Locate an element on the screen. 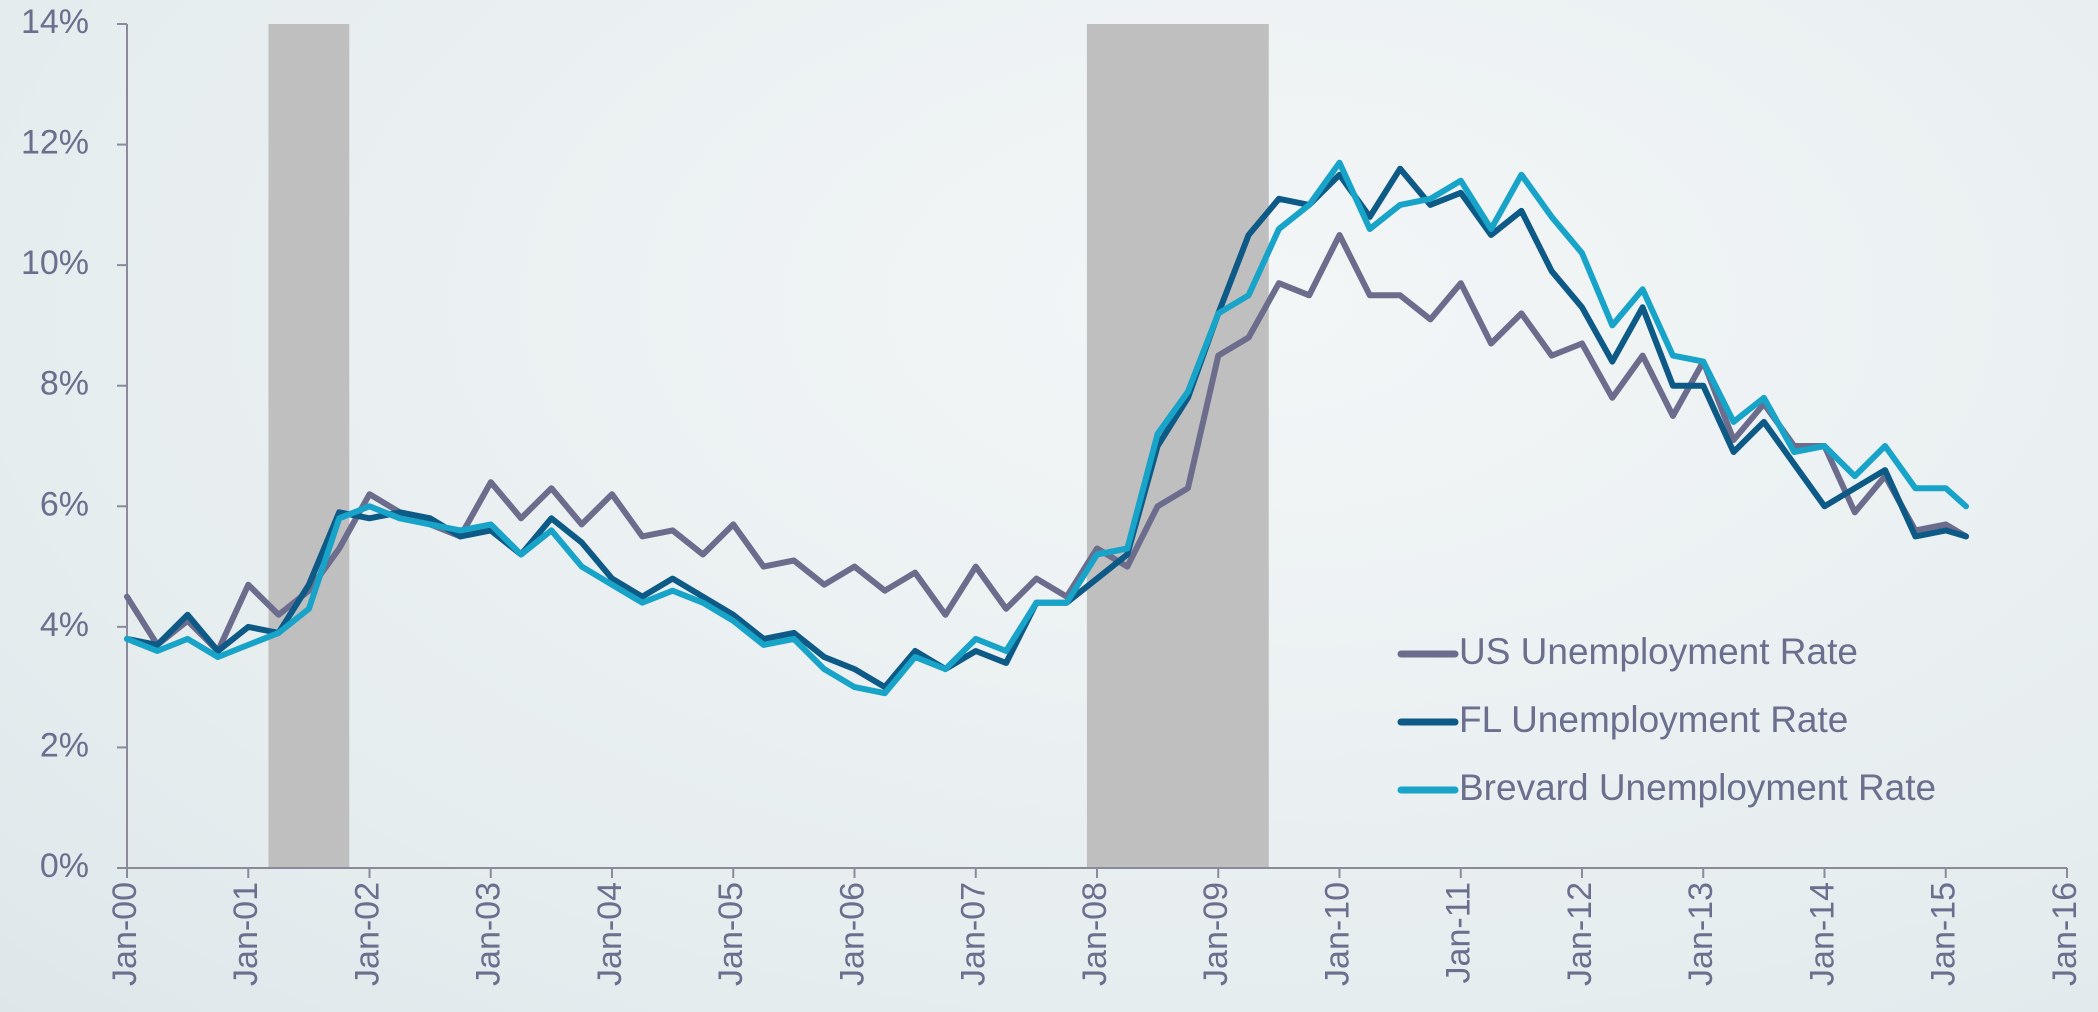 This screenshot has width=2098, height=1012. x-tick-label: Jan-06 is located at coordinates (852, 934).